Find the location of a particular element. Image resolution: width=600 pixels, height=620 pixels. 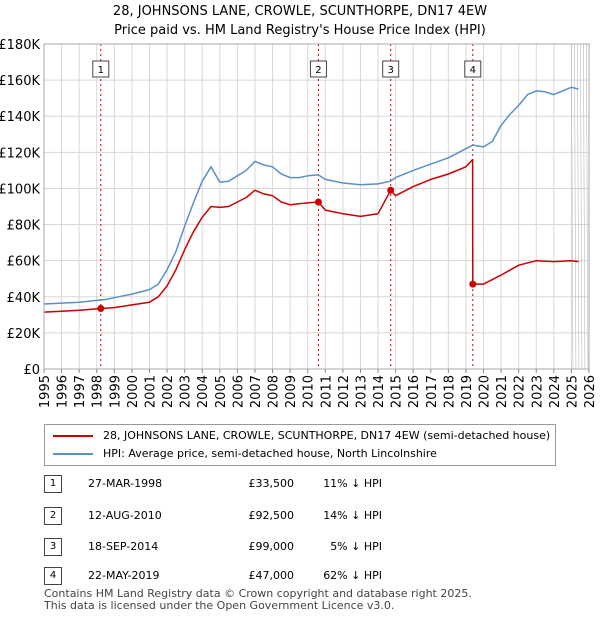

legend-swatch-property is located at coordinates (73, 436).